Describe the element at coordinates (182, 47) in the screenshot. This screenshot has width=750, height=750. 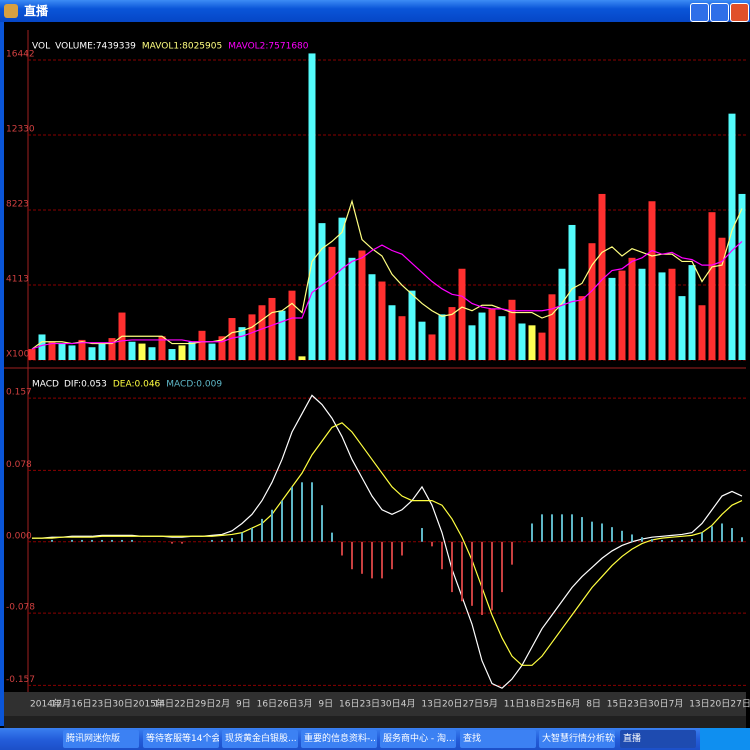
I see `legend-entry: MAVOL1:8025905` at that location.